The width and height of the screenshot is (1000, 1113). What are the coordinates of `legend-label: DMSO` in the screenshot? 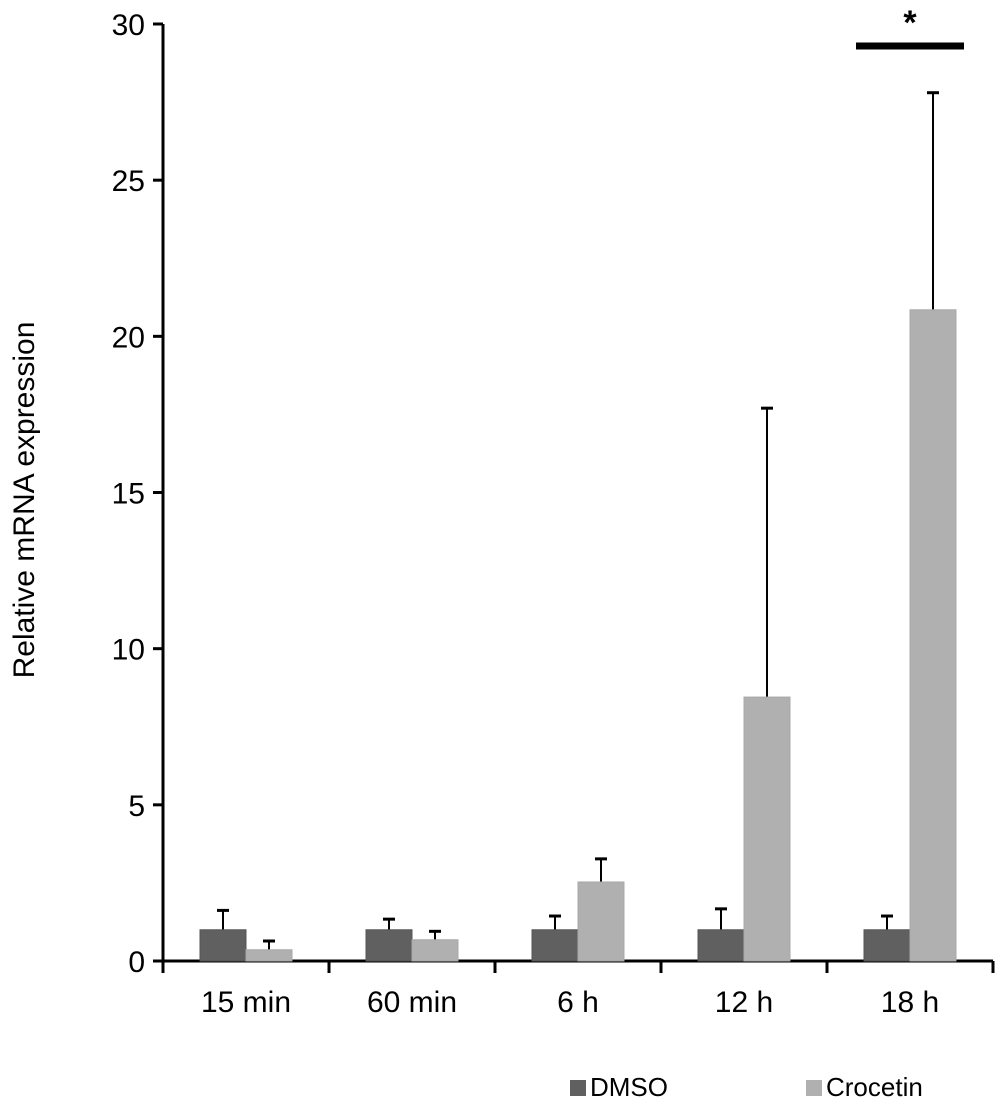 It's located at (629, 1087).